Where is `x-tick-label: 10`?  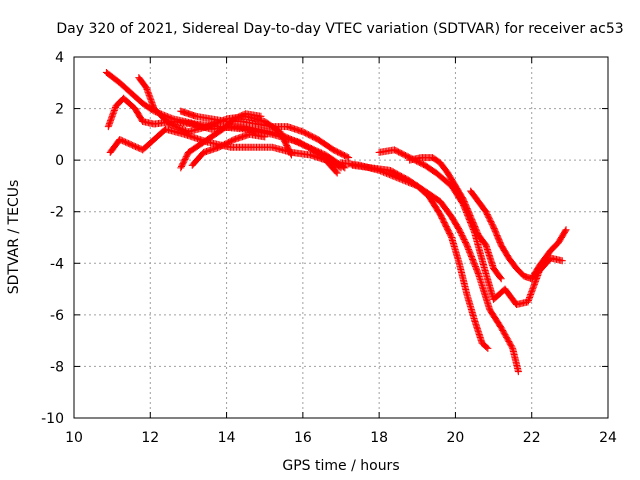 x-tick-label: 10 is located at coordinates (74, 438).